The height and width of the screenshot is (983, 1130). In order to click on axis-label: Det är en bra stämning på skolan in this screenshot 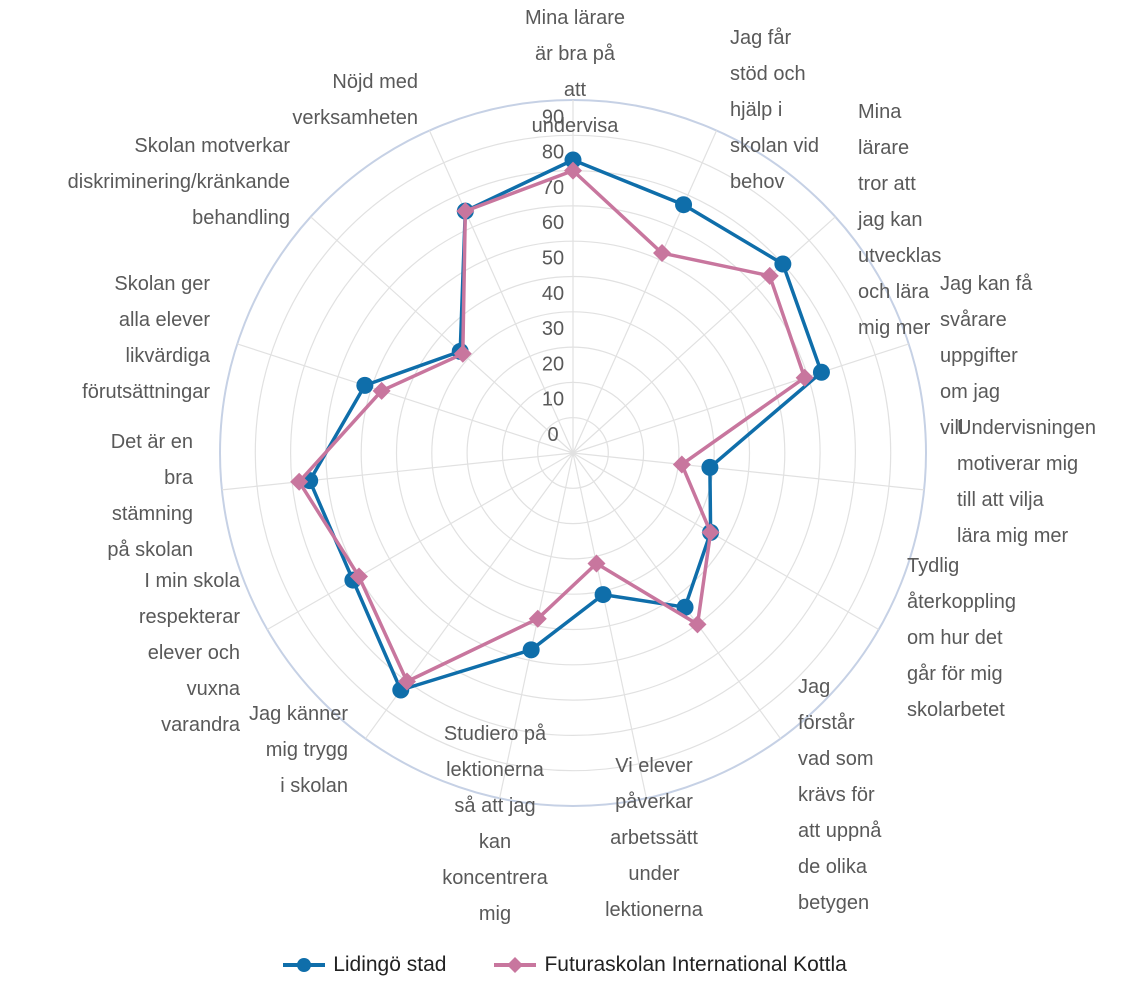, I will do `click(150, 496)`.